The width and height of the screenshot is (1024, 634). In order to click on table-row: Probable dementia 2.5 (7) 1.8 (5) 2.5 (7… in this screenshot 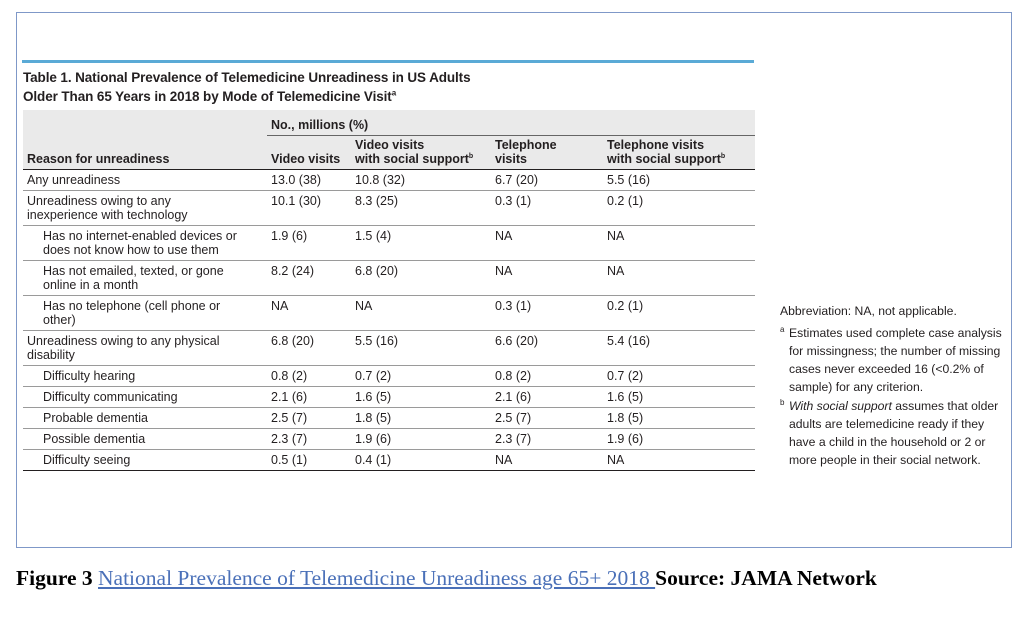, I will do `click(389, 418)`.